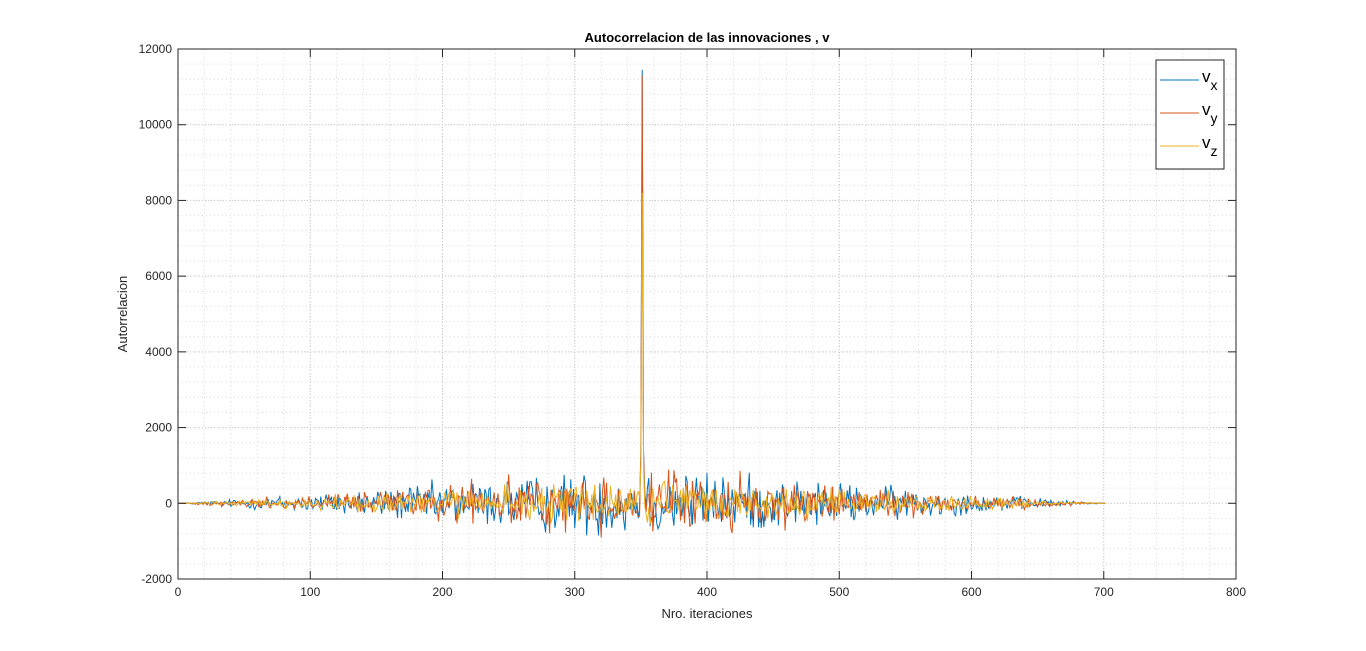 This screenshot has height=651, width=1366. I want to click on x-tick-label: 500, so click(839, 592).